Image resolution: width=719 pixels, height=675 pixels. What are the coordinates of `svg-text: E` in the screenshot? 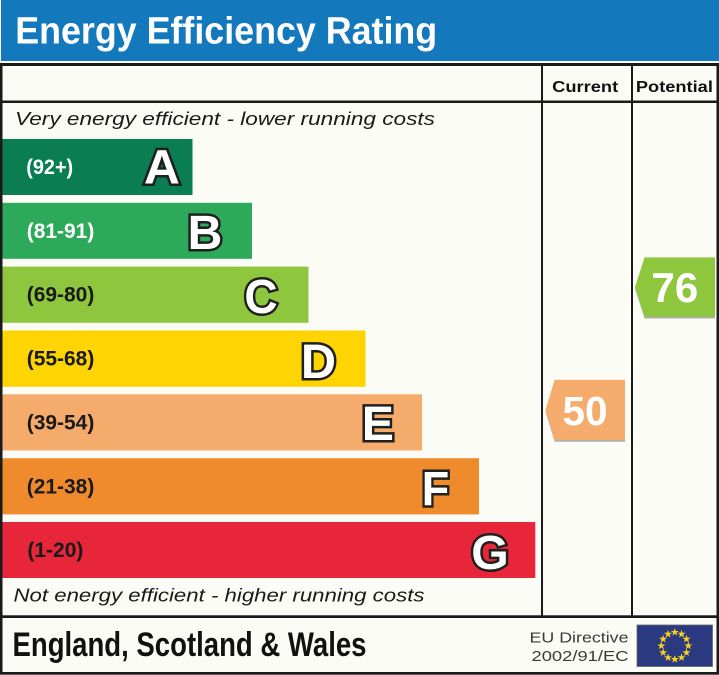 It's located at (378, 424).